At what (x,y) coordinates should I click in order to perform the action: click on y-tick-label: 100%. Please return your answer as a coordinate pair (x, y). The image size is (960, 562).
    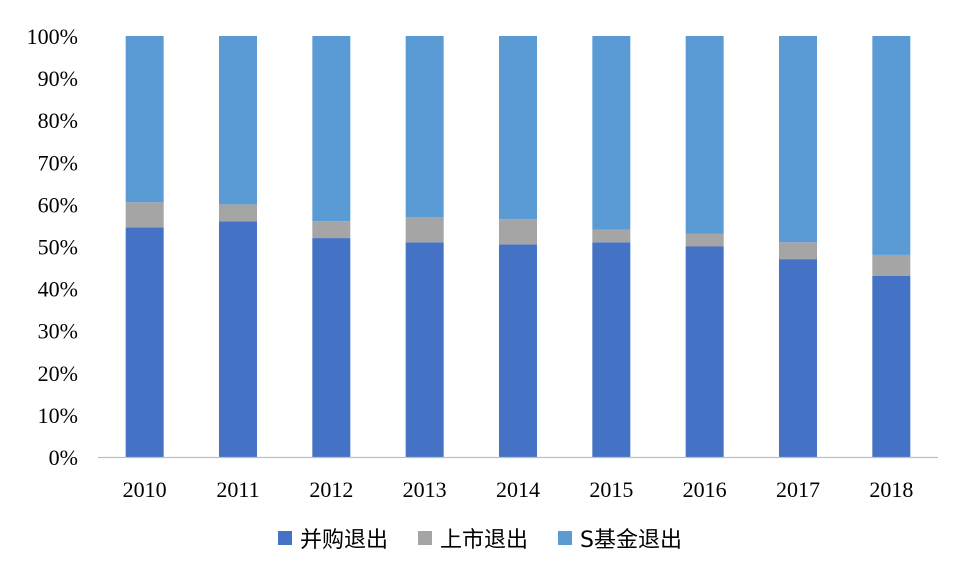
    Looking at the image, I should click on (52, 36).